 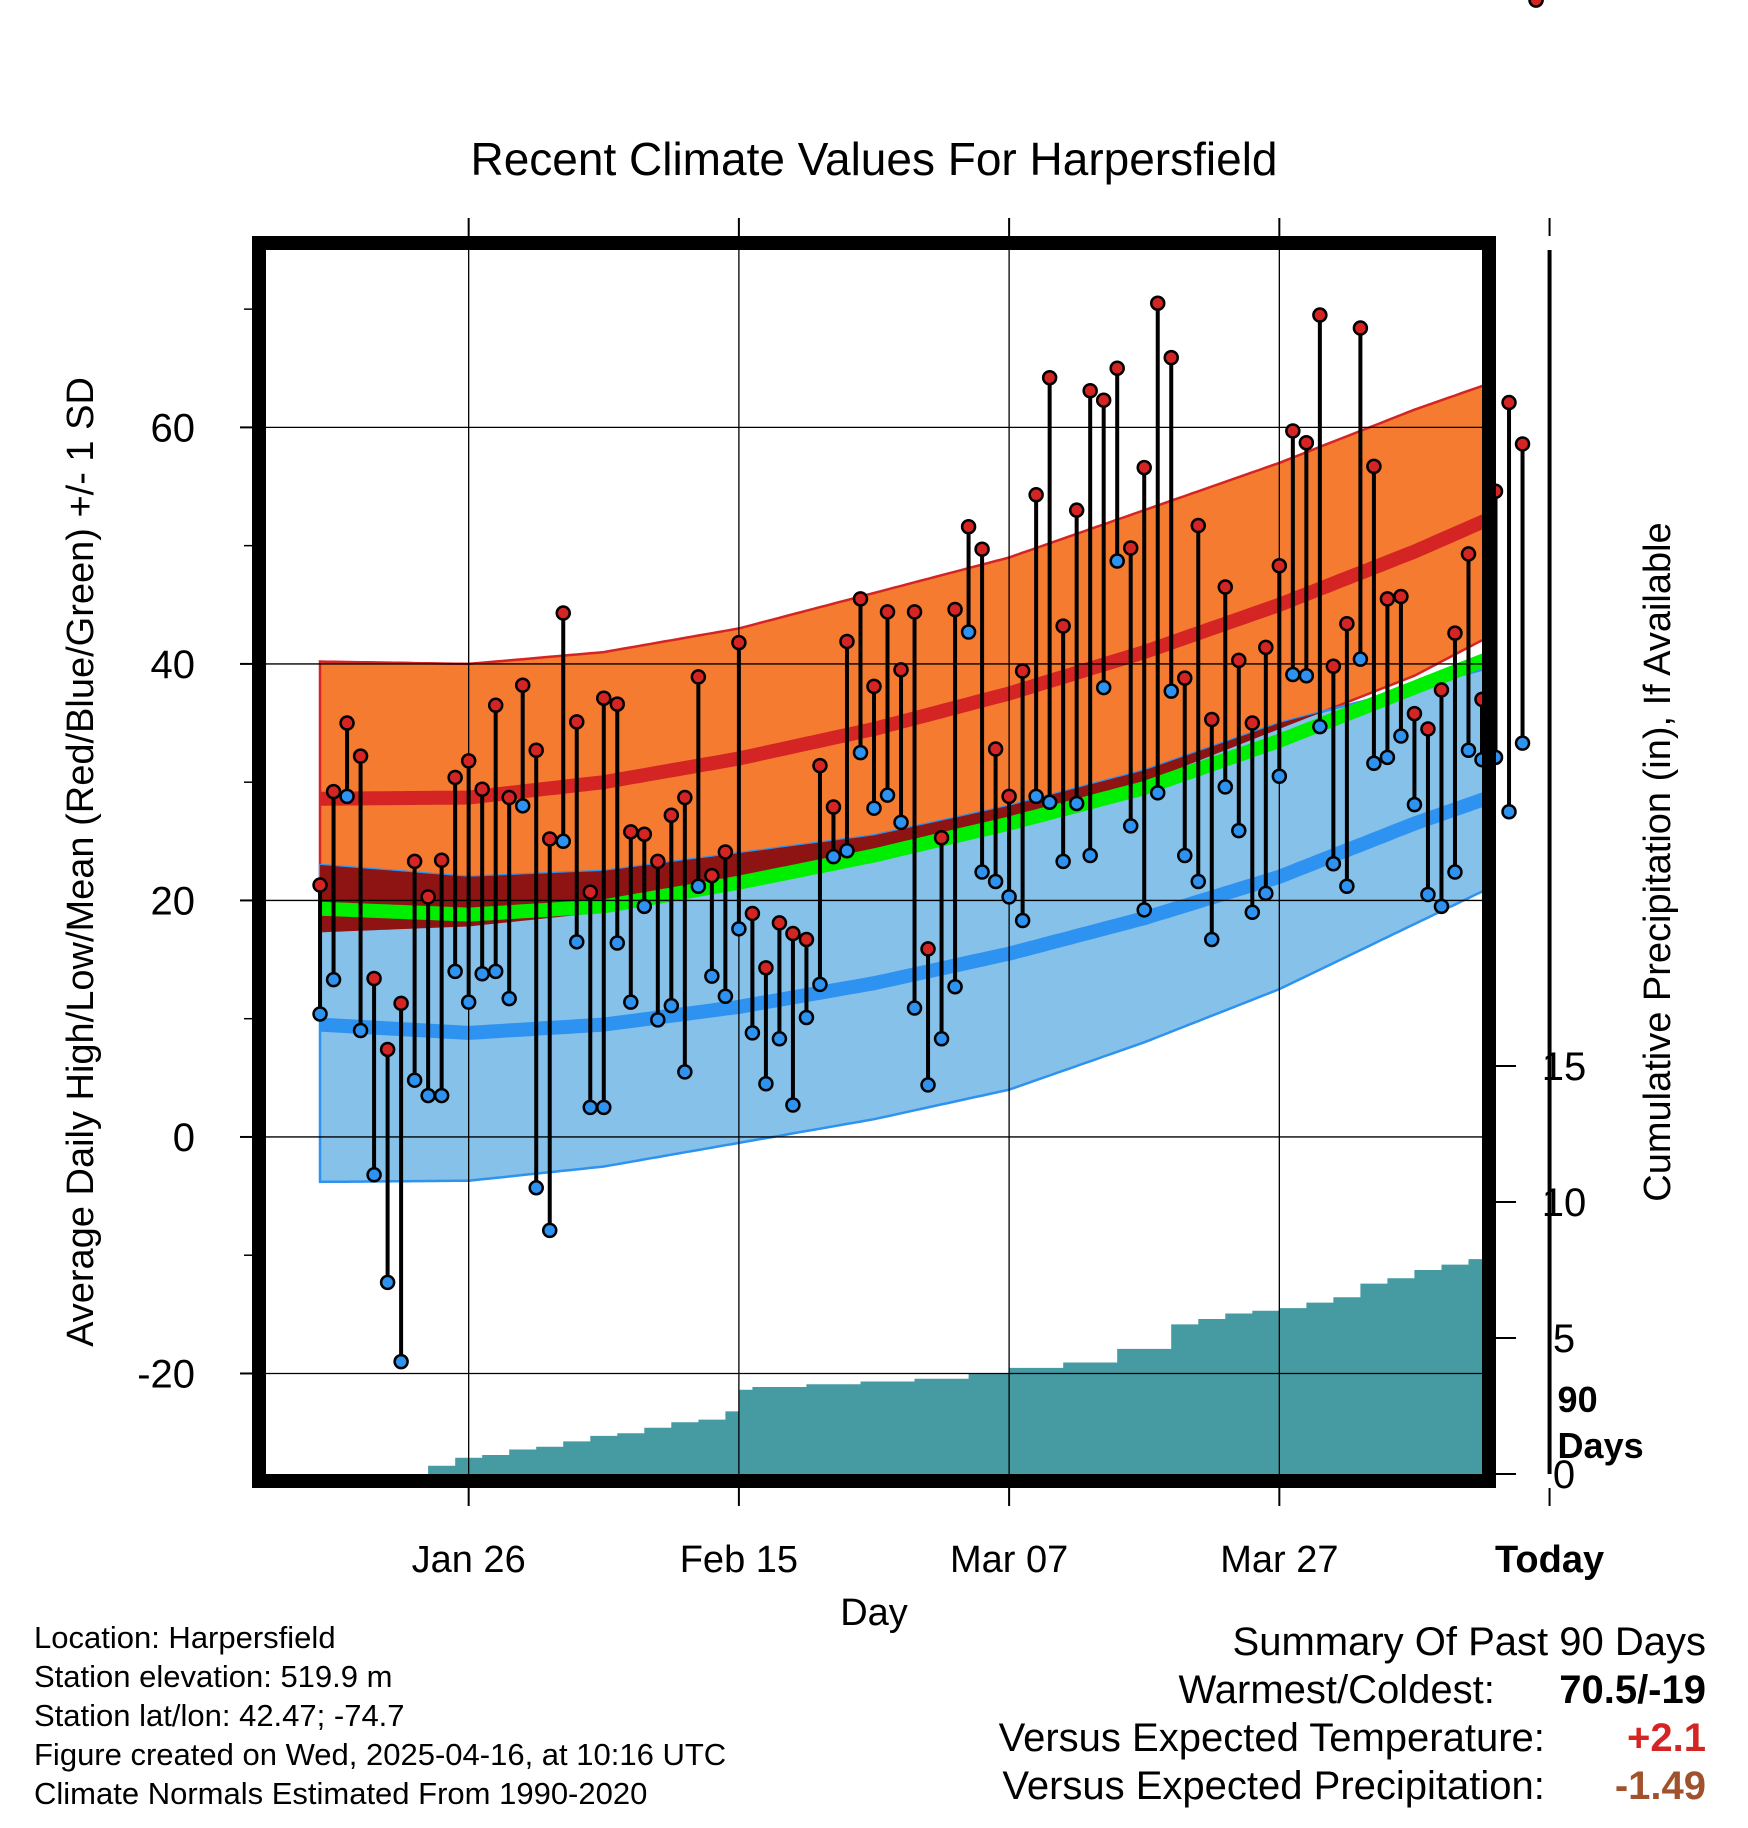 What do you see at coordinates (341, 1793) in the screenshot?
I see `normals-text: Climate Normals Estimated From 1990-2020` at bounding box center [341, 1793].